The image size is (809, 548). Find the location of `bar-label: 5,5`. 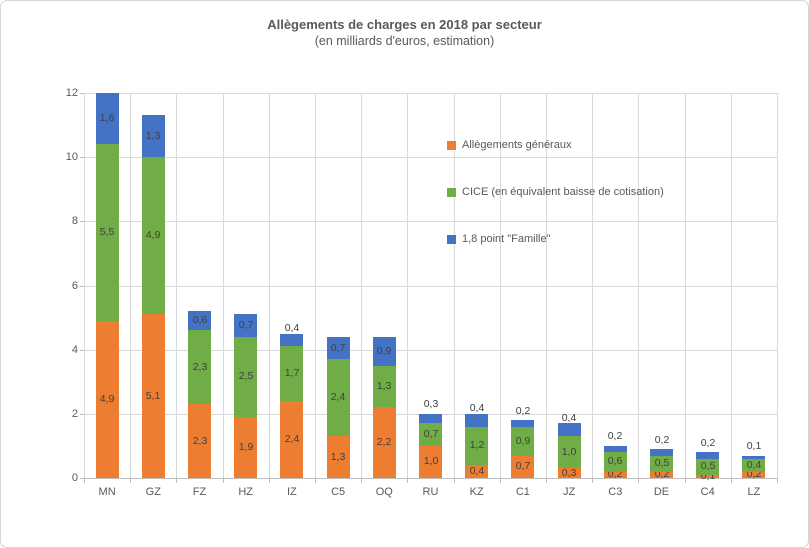

bar-label: 5,5 is located at coordinates (107, 232).